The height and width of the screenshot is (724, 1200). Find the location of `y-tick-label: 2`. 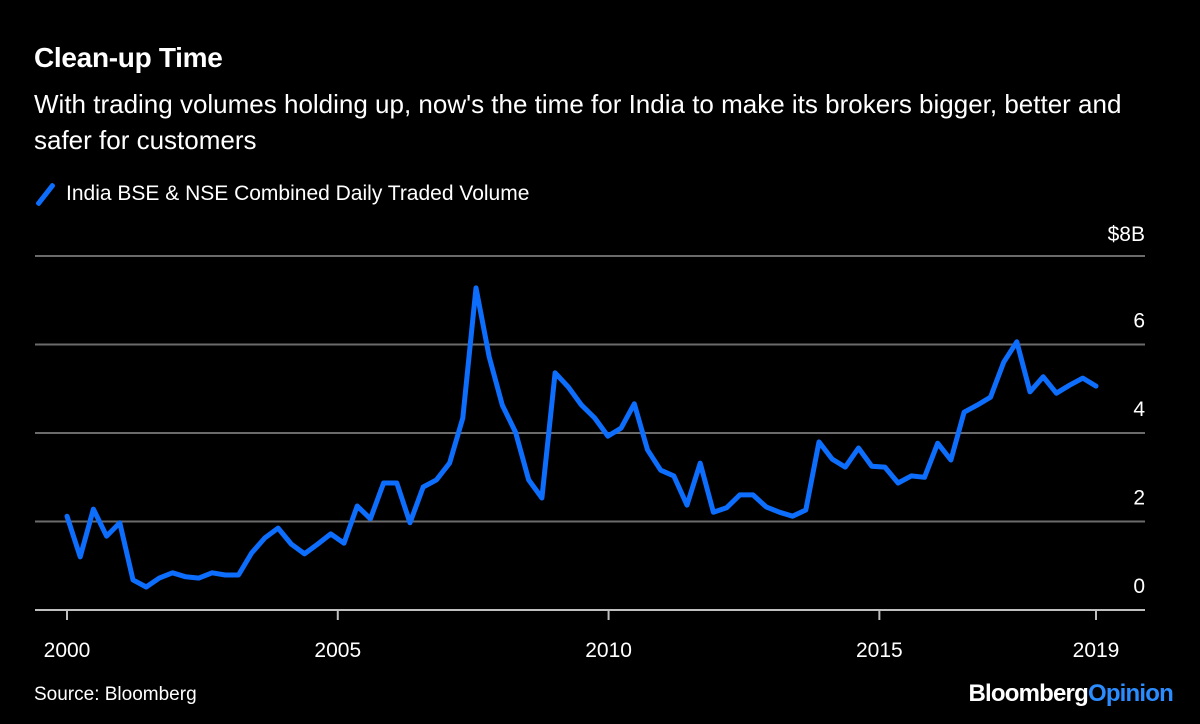

y-tick-label: 2 is located at coordinates (1139, 498).